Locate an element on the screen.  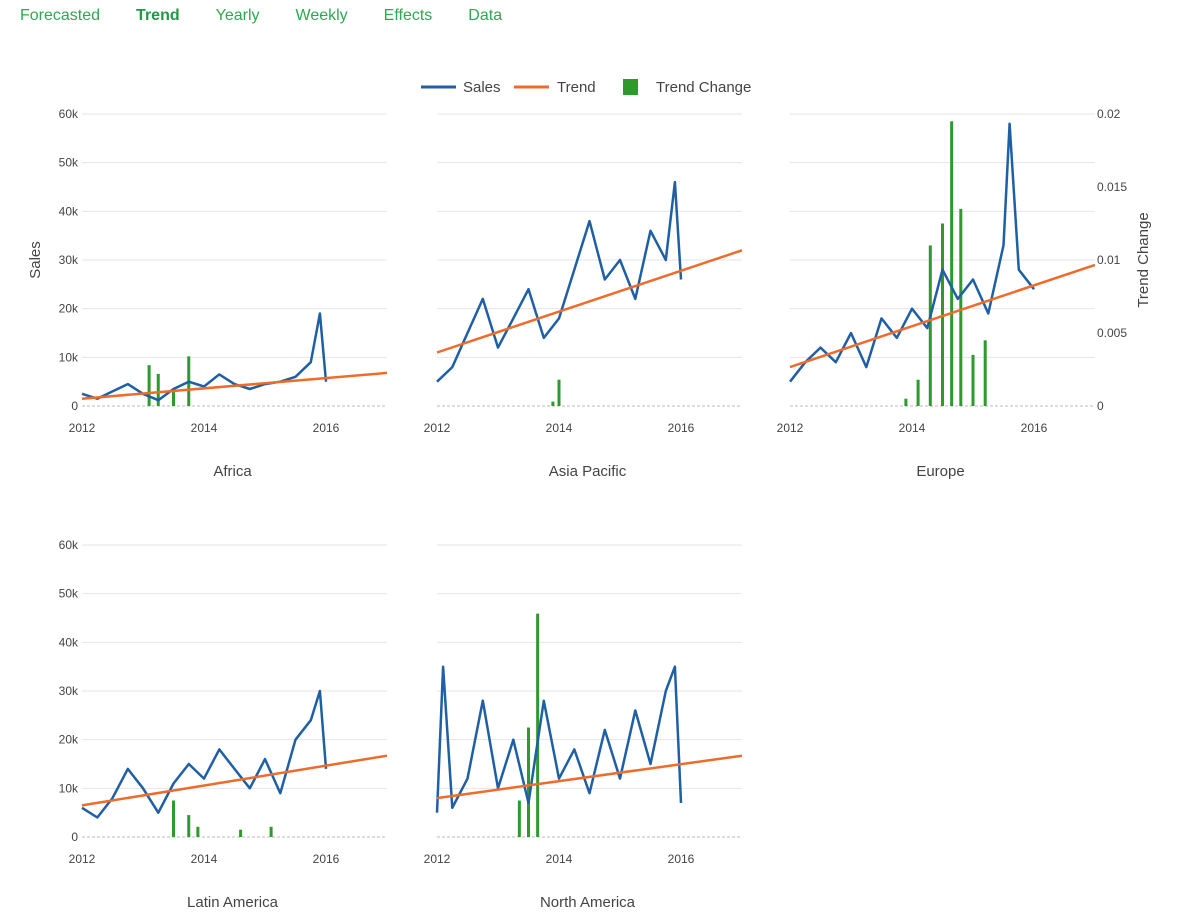
tab-effects: Effects is located at coordinates (408, 15).